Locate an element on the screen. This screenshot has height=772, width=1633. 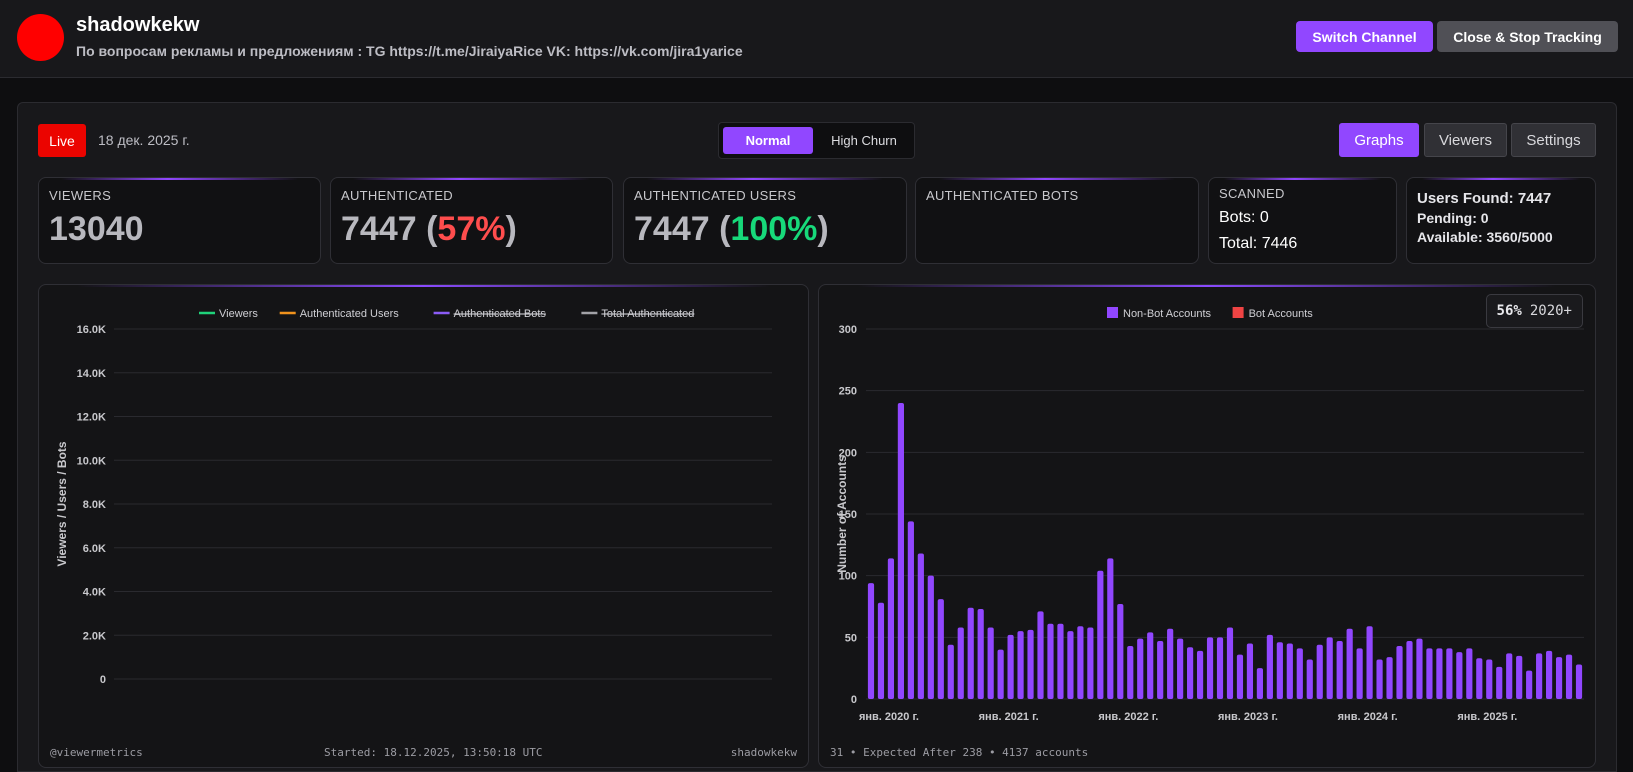
live-badge: Live is located at coordinates (62, 140).